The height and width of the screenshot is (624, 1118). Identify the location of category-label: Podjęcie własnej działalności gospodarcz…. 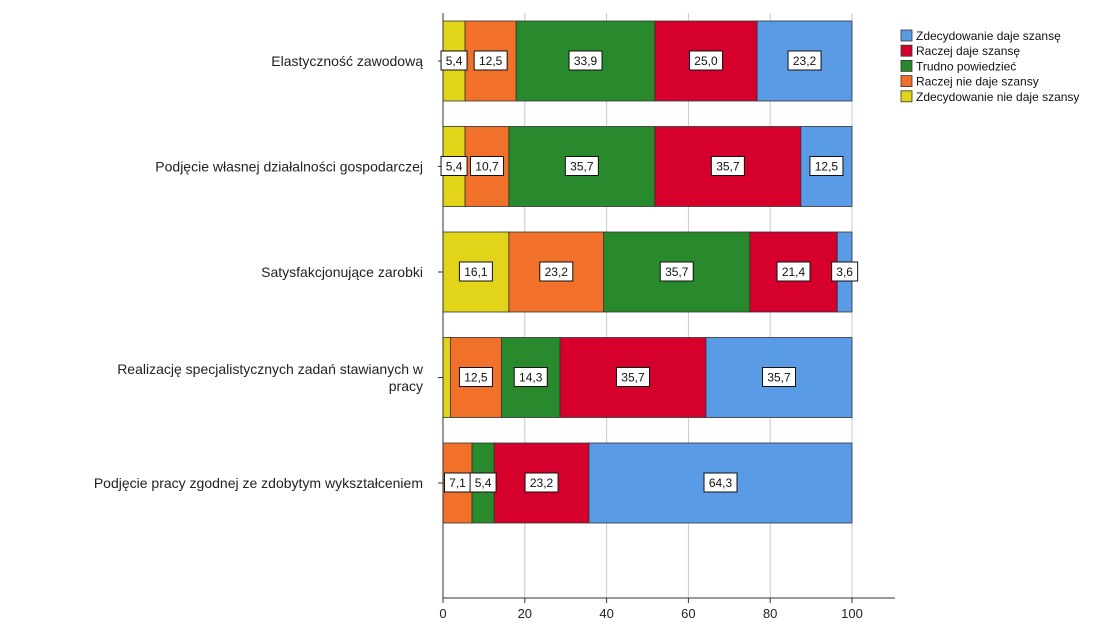
(289, 167).